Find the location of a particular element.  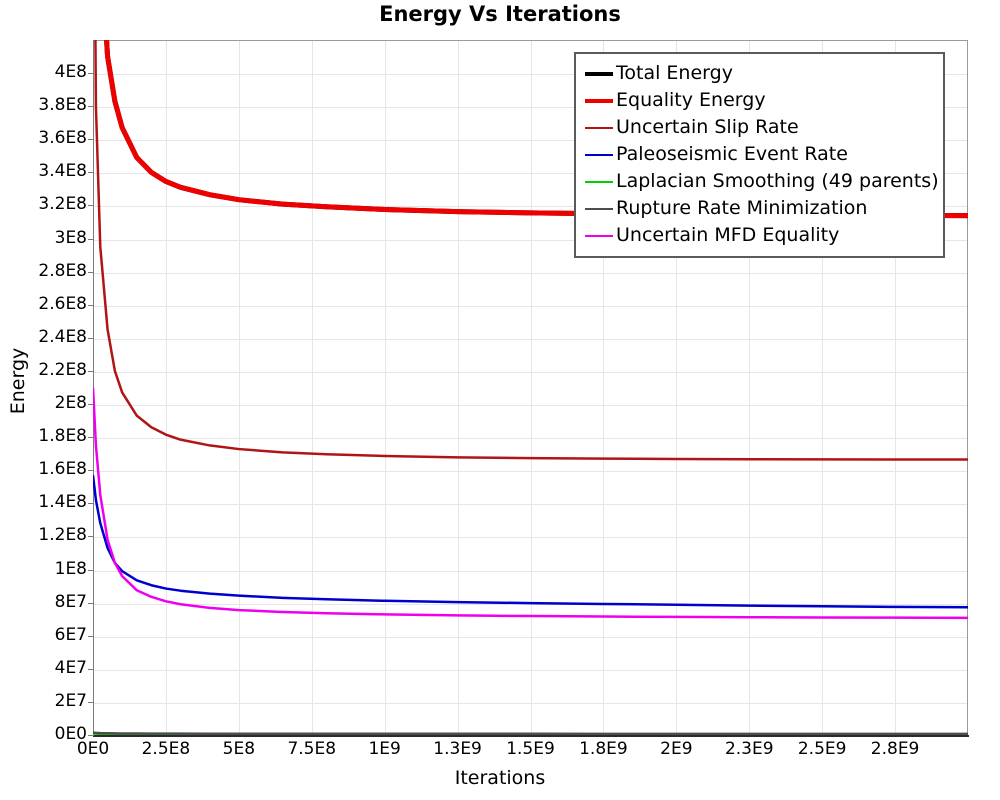

legend-item-label: Uncertain MFD Equality is located at coordinates (728, 235).